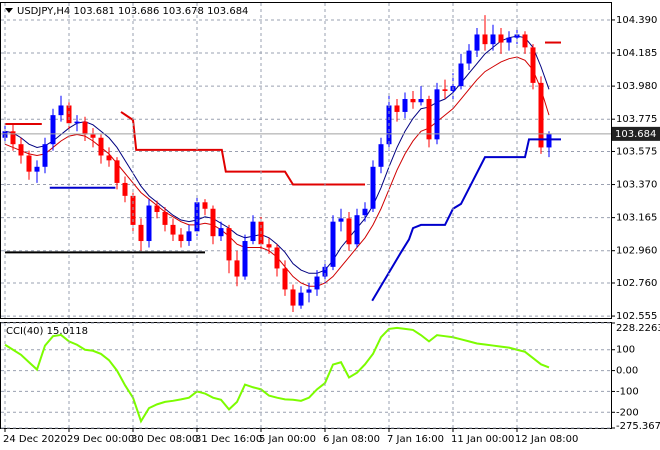  Describe the element at coordinates (636, 251) in the screenshot. I see `y-tick-label: 102.960` at that location.